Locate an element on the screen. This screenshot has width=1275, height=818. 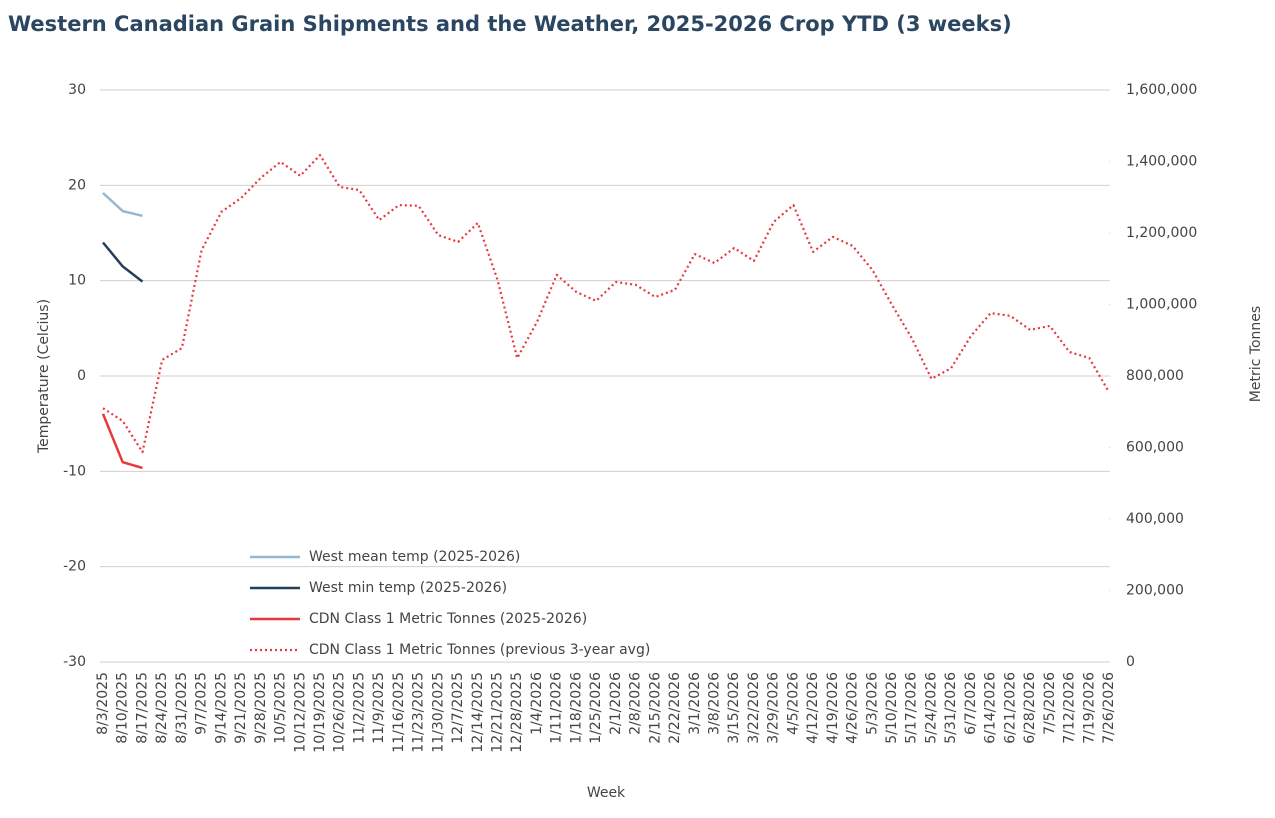
y-tick-label: 10 is located at coordinates (77, 281).